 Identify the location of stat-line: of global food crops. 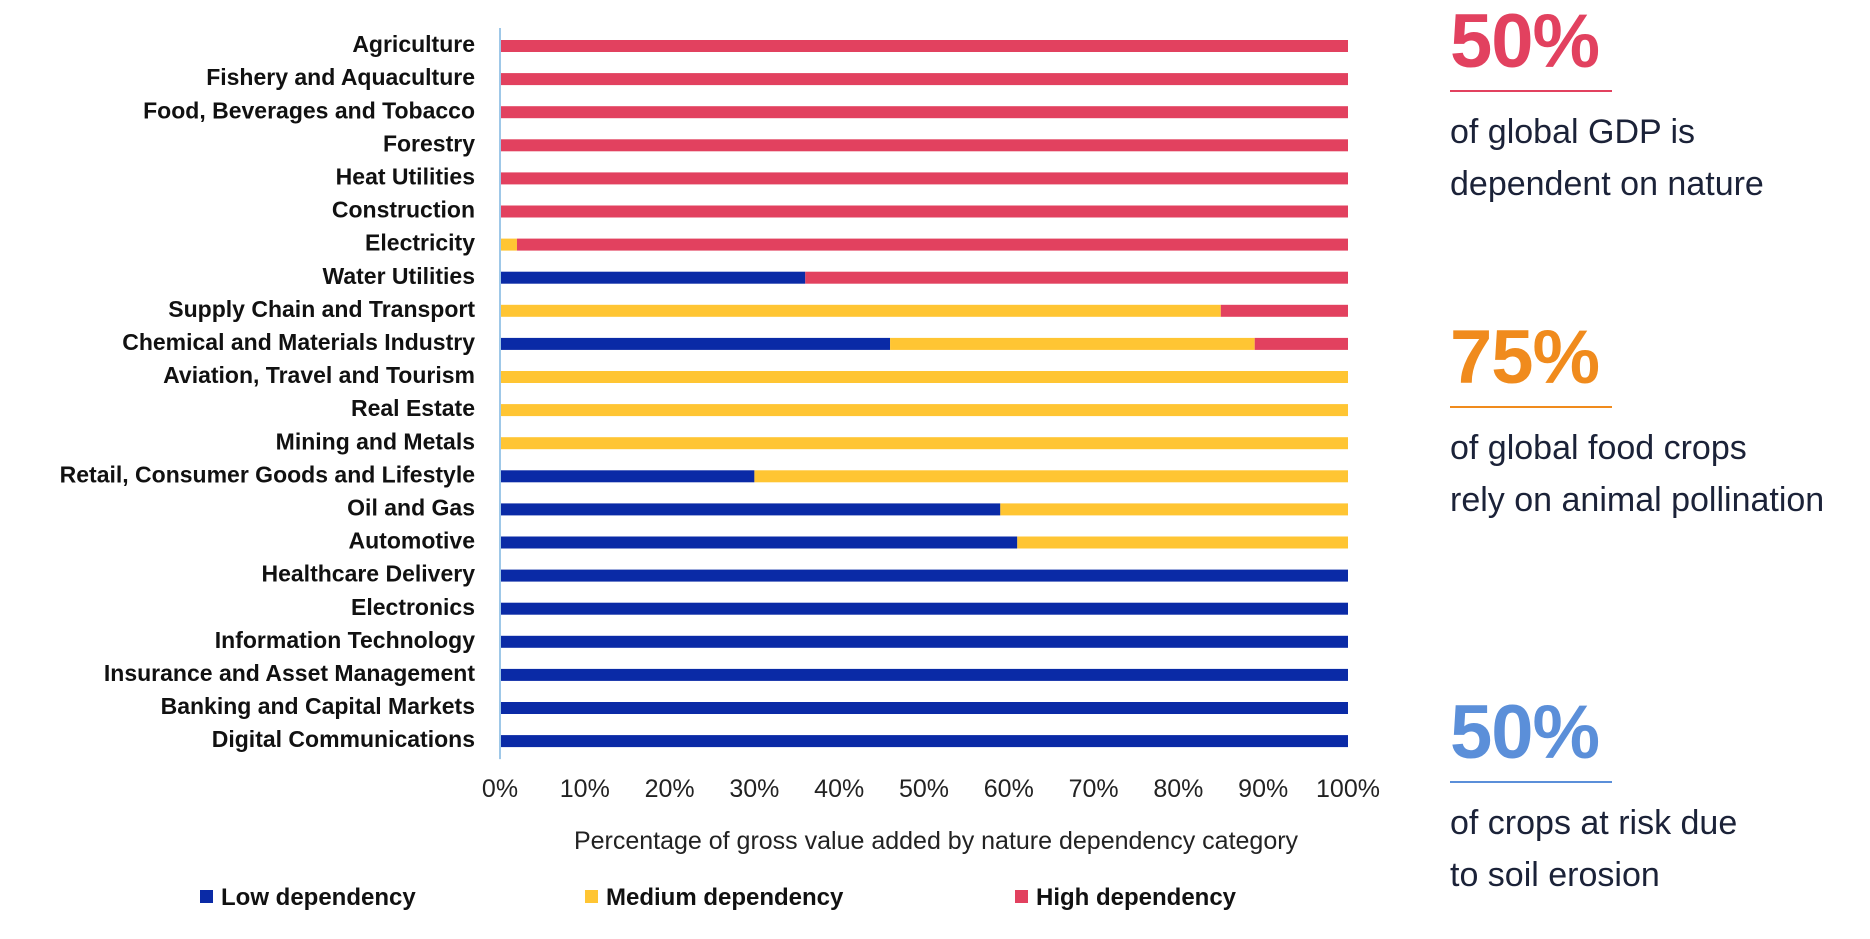
(1598, 448).